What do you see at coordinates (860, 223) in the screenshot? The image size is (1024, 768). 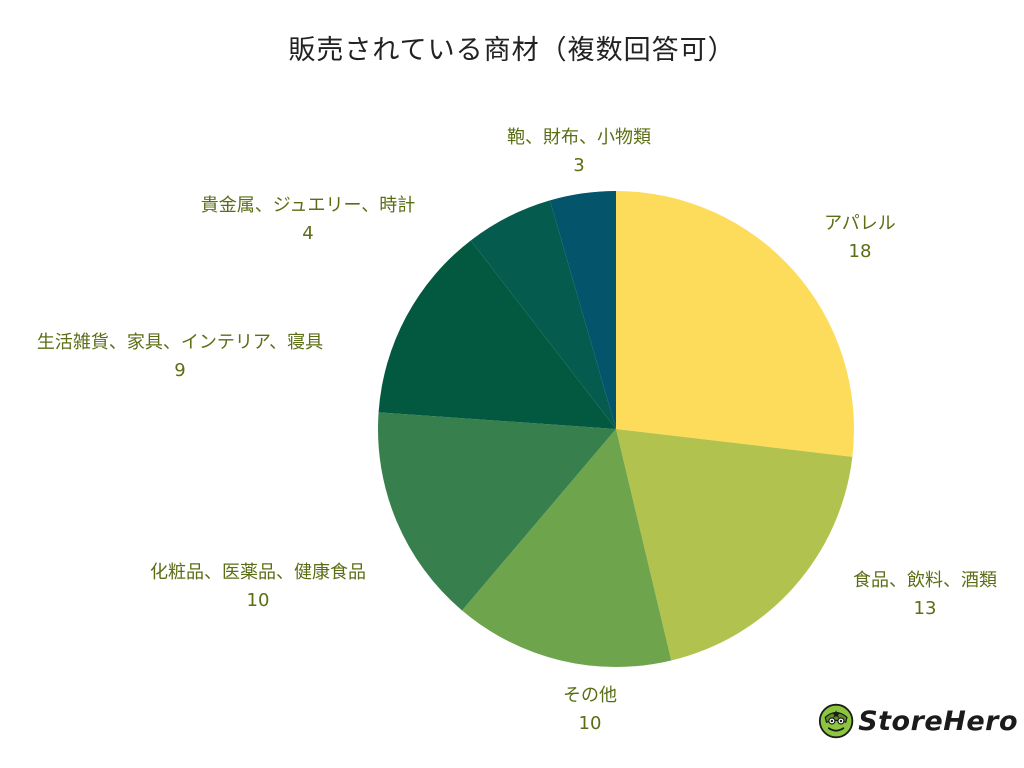 I see `slice-label-1: アパレル` at bounding box center [860, 223].